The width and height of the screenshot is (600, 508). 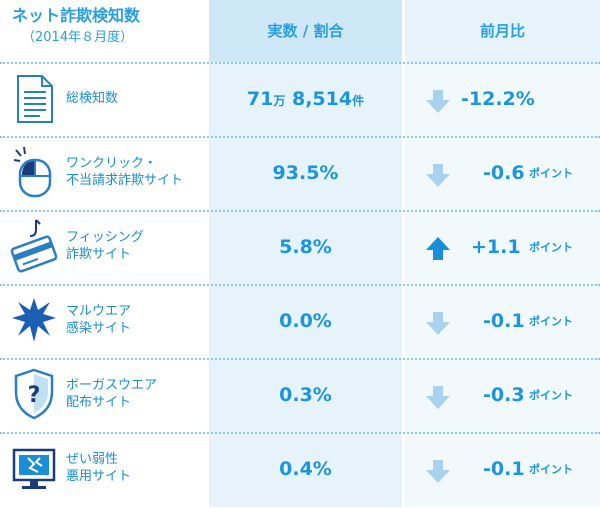 I want to click on change-value: +1.1, so click(x=496, y=247).